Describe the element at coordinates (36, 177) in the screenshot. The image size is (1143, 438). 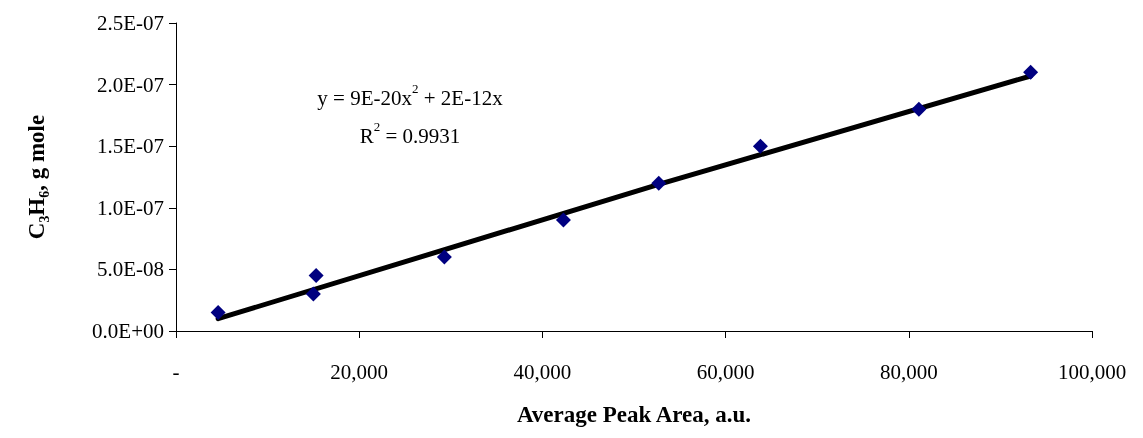
I see `y-axis-title: C₃H₆, g mole` at that location.